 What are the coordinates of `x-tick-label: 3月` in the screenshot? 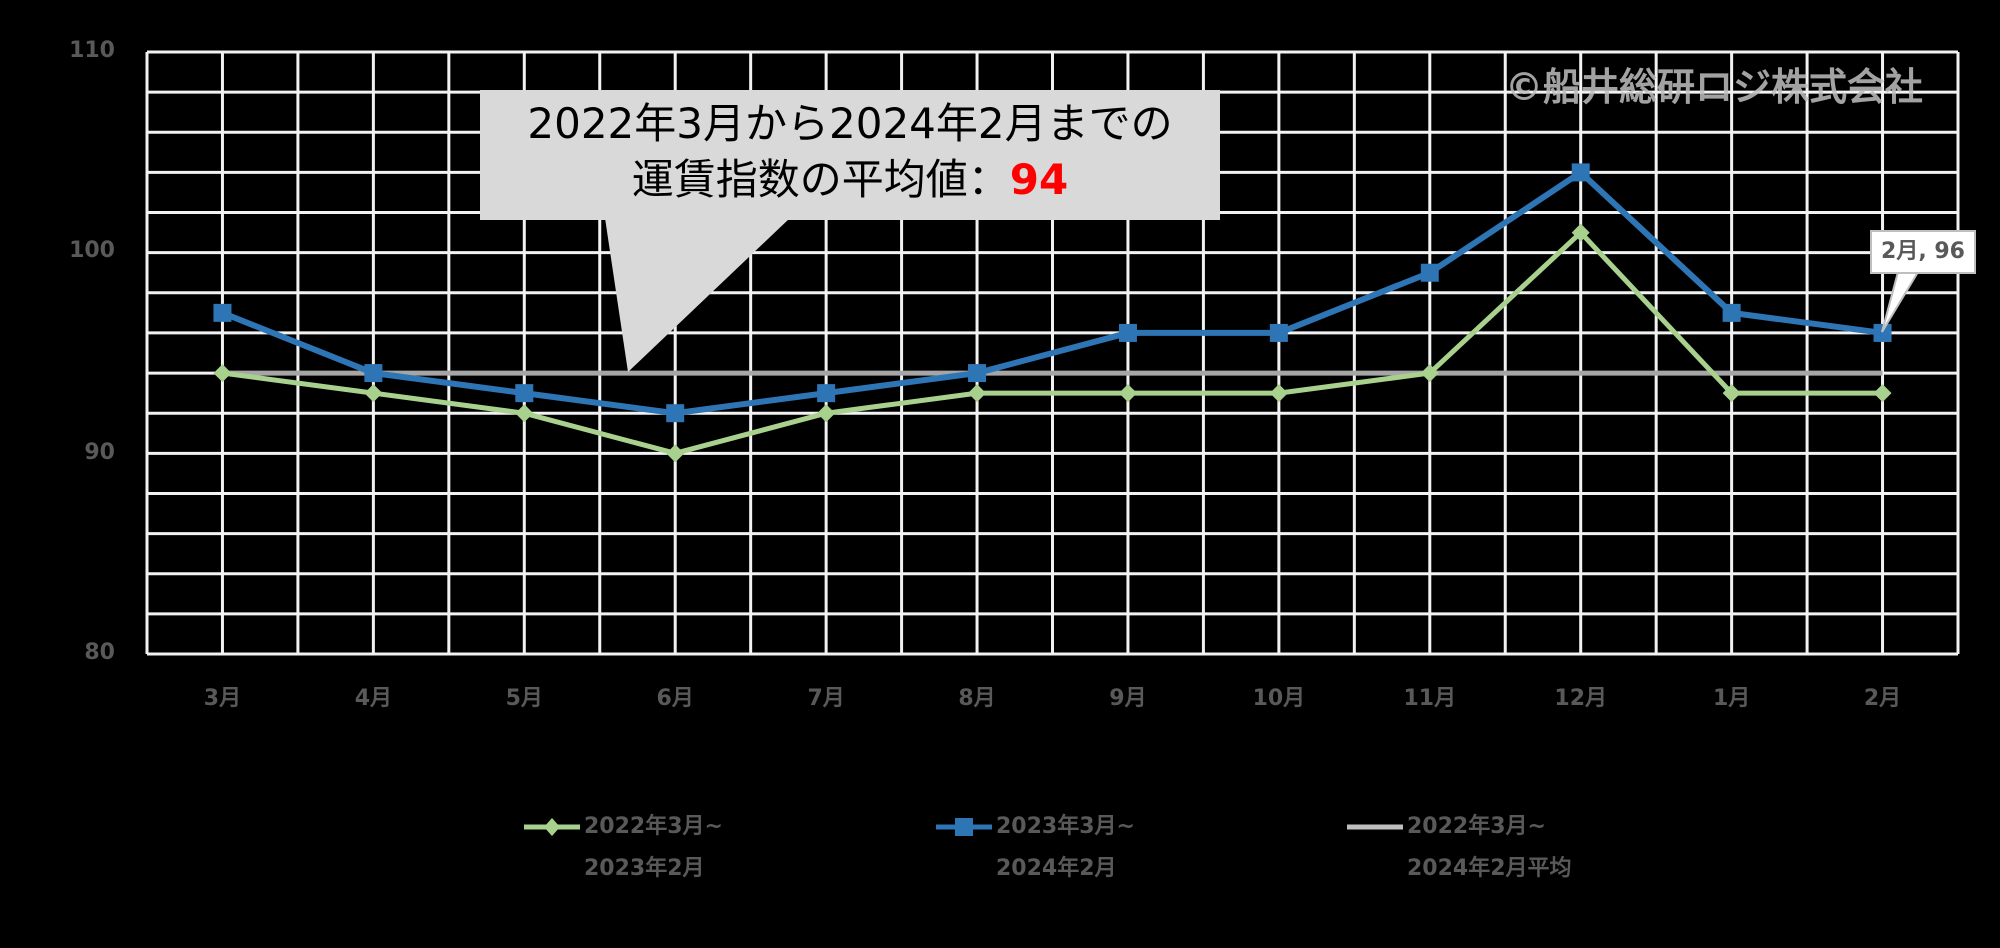 It's located at (222, 698).